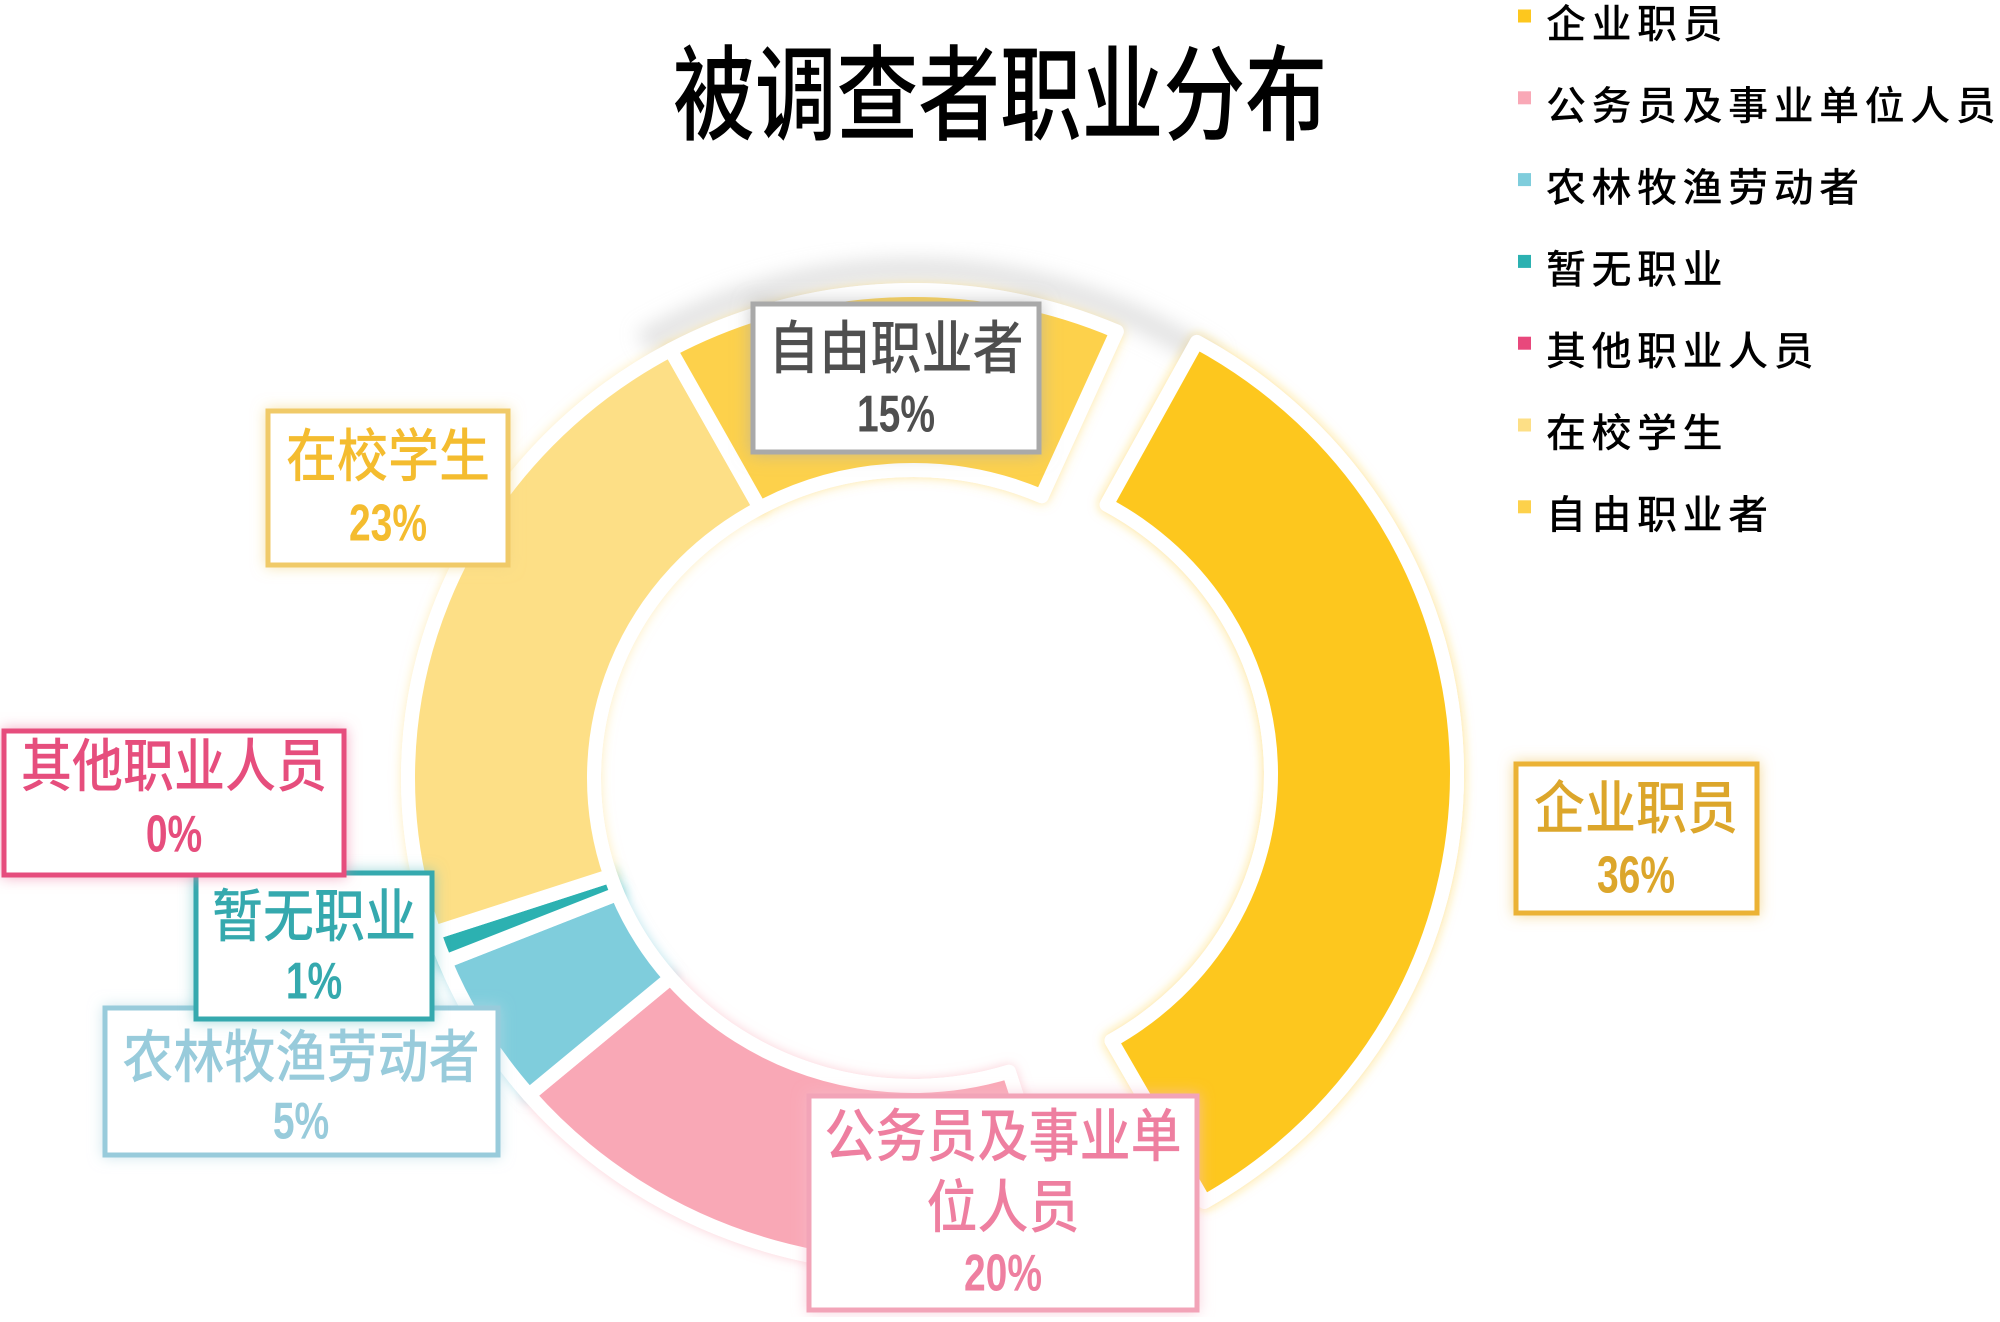 Image resolution: width=2000 pixels, height=1322 pixels. I want to click on svg-text: 0%, so click(174, 833).